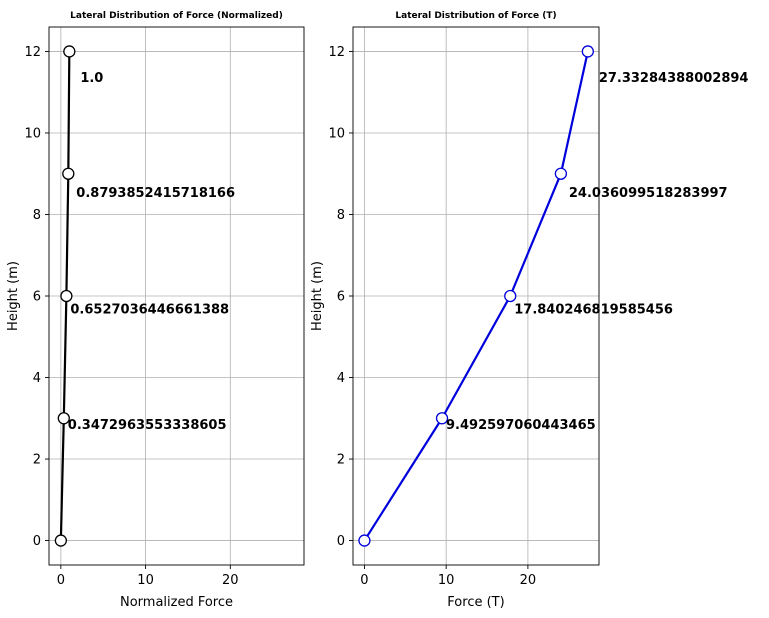  Describe the element at coordinates (364, 580) in the screenshot. I see `right-x-tick-label: 0` at that location.